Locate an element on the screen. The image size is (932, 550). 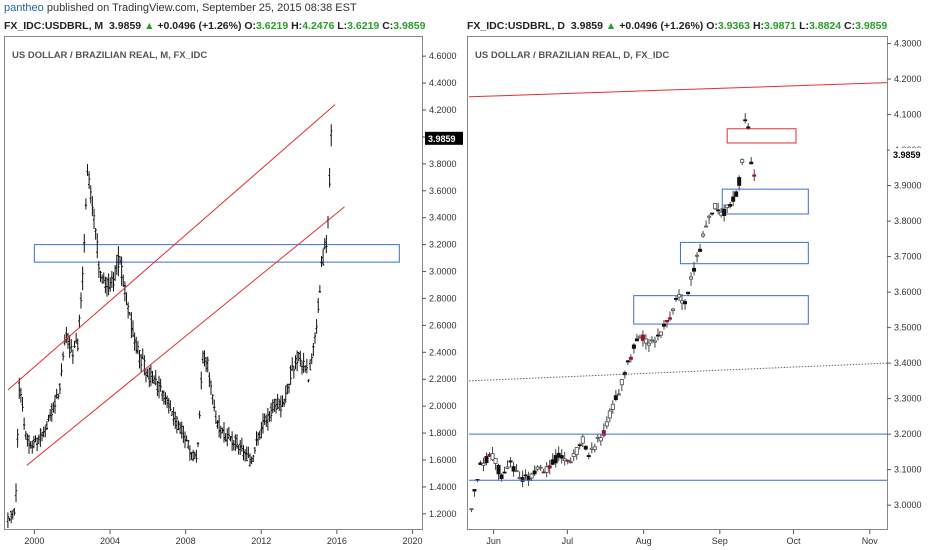
y-tick-label: 2.0000 is located at coordinates (443, 406).